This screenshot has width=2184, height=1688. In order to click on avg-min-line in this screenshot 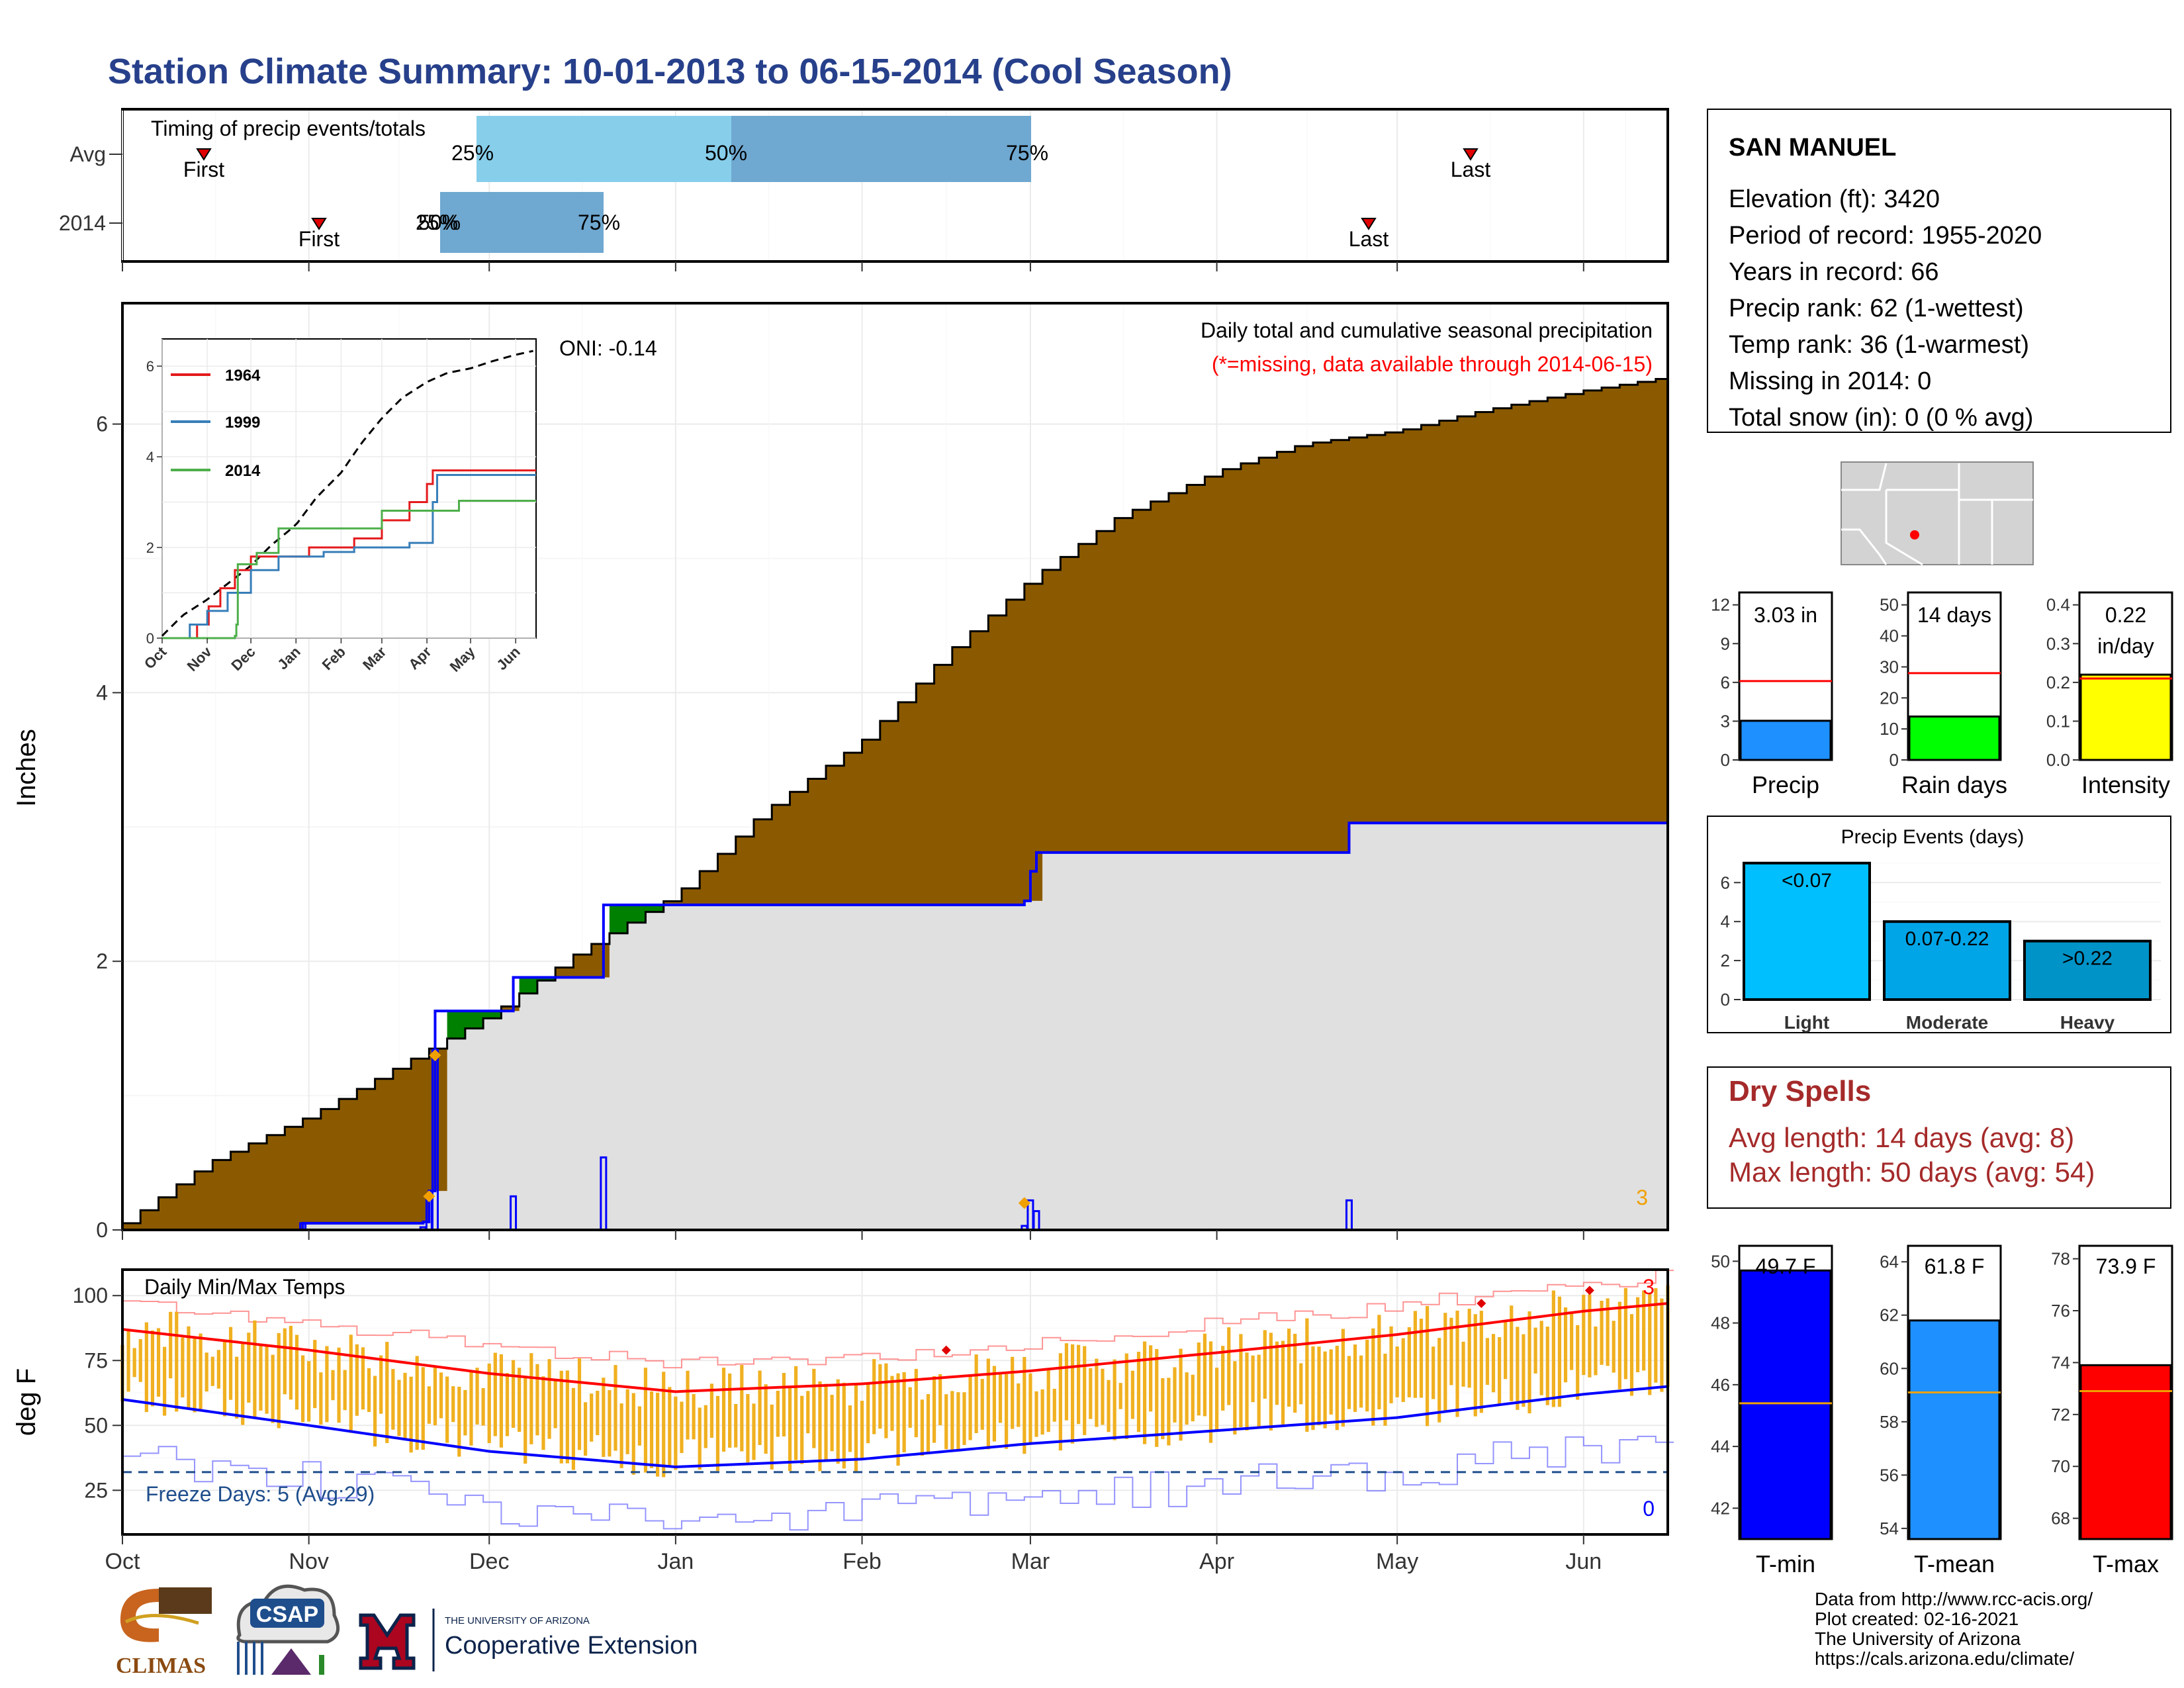, I will do `click(895, 1427)`.